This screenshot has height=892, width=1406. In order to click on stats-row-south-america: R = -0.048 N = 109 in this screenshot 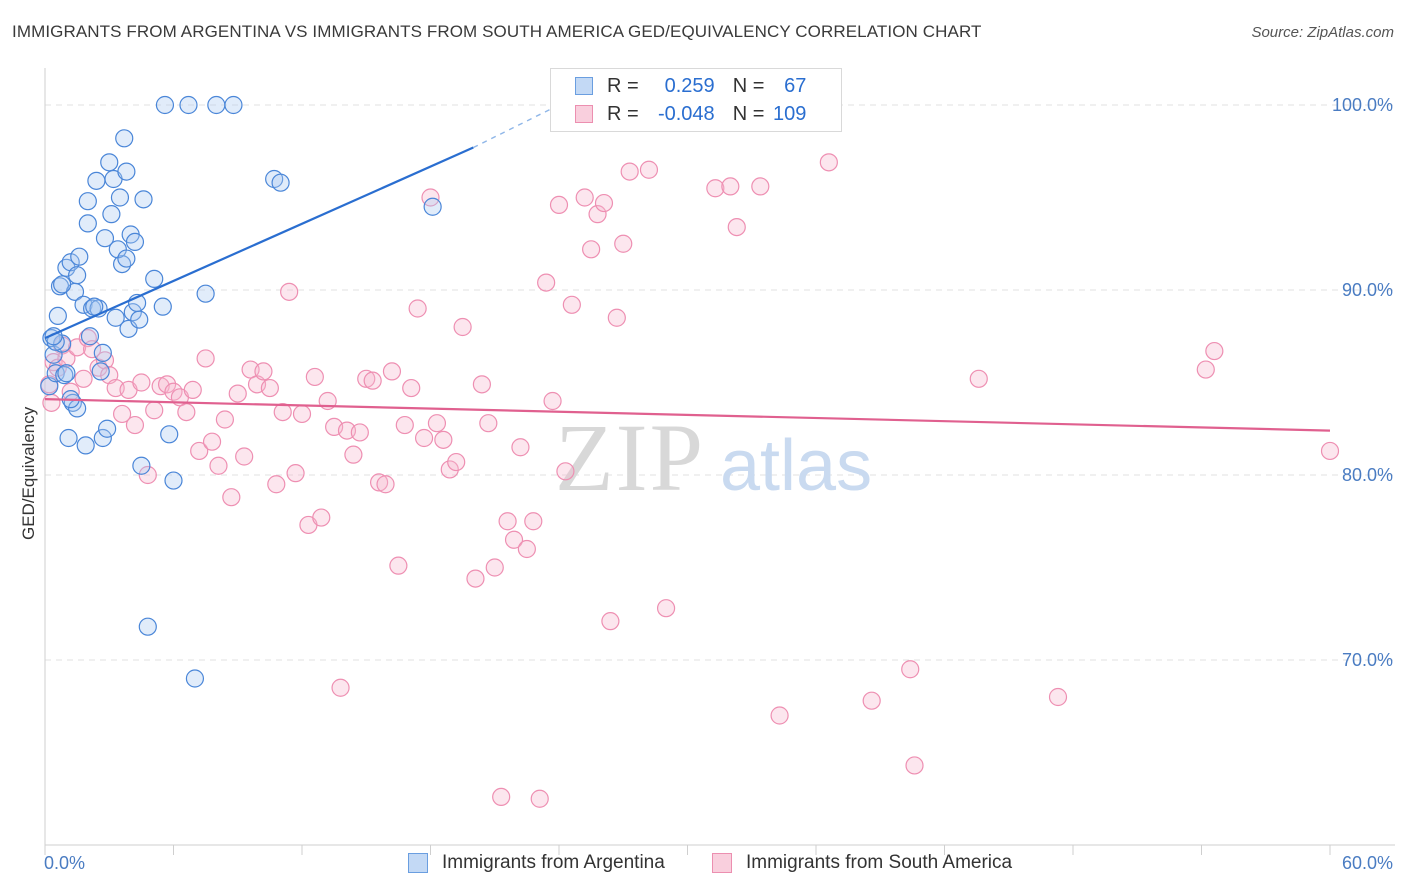, I will do `click(678, 114)`.